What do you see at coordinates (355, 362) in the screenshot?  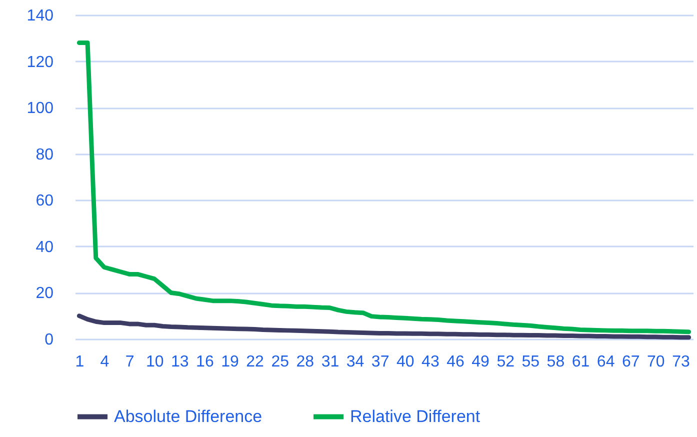 I see `x-tick-label: 34` at bounding box center [355, 362].